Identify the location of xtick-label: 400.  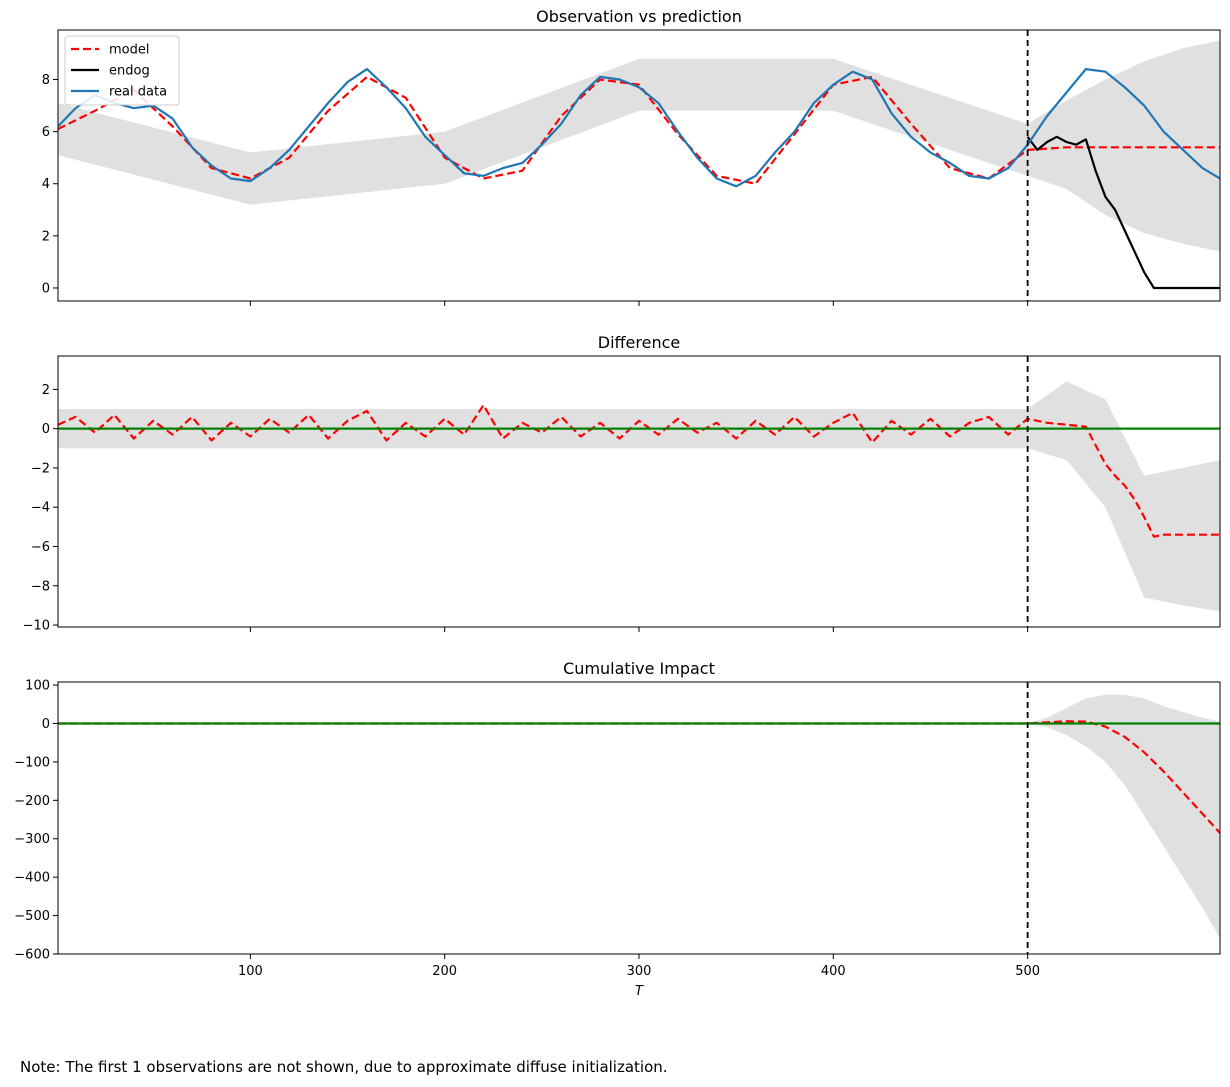
(833, 971).